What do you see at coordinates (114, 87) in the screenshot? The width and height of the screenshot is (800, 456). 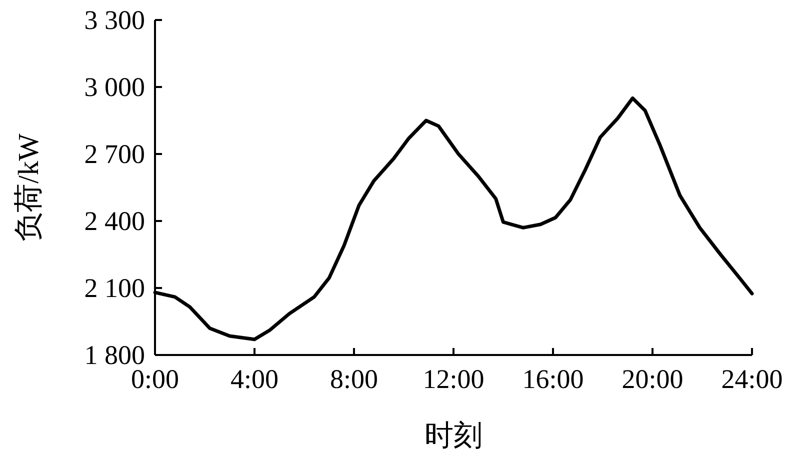 I see `y-tick-label: 3 000` at bounding box center [114, 87].